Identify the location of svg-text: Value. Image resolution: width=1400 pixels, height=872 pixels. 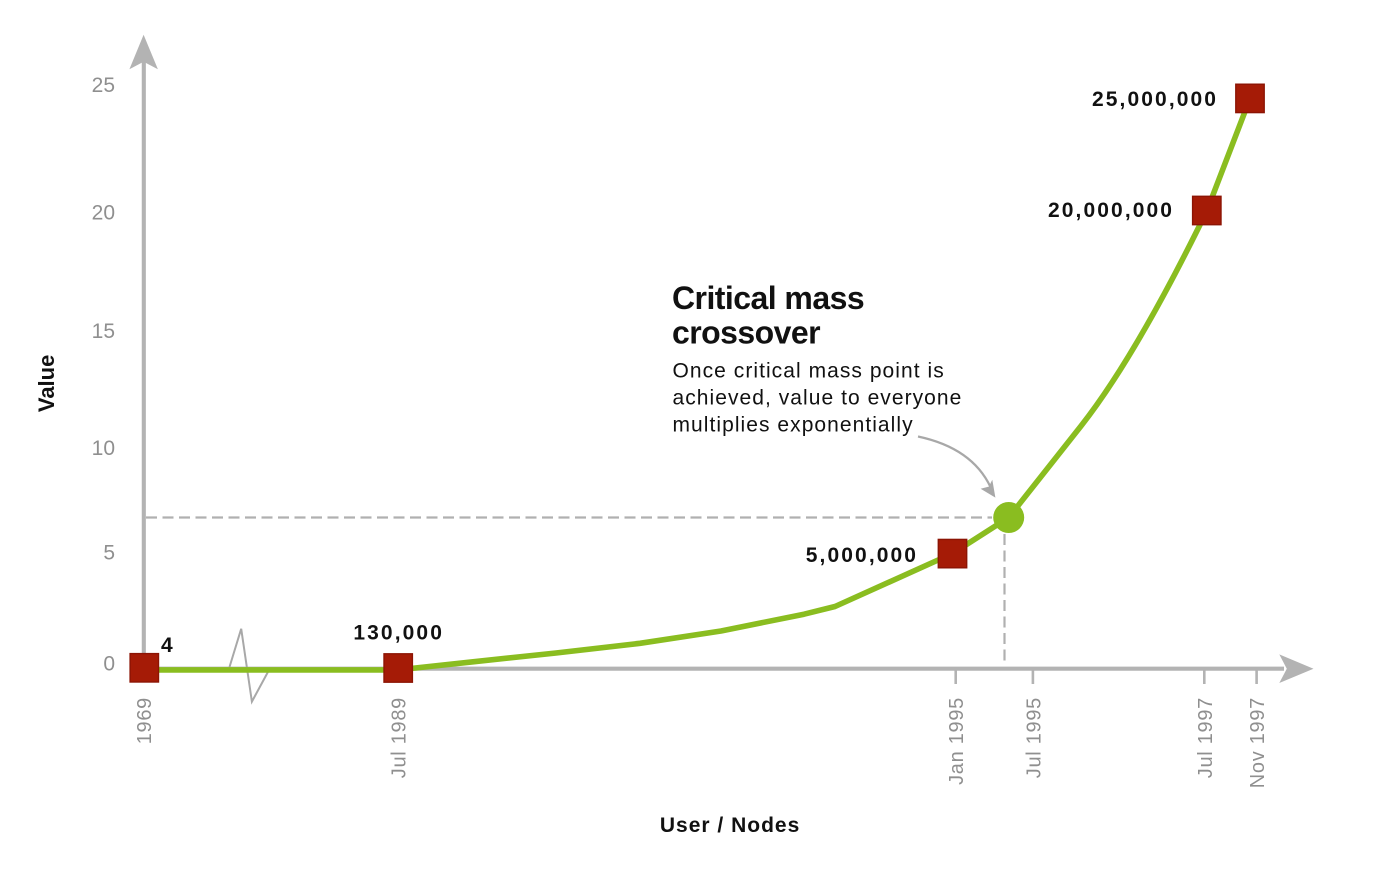
(46, 383).